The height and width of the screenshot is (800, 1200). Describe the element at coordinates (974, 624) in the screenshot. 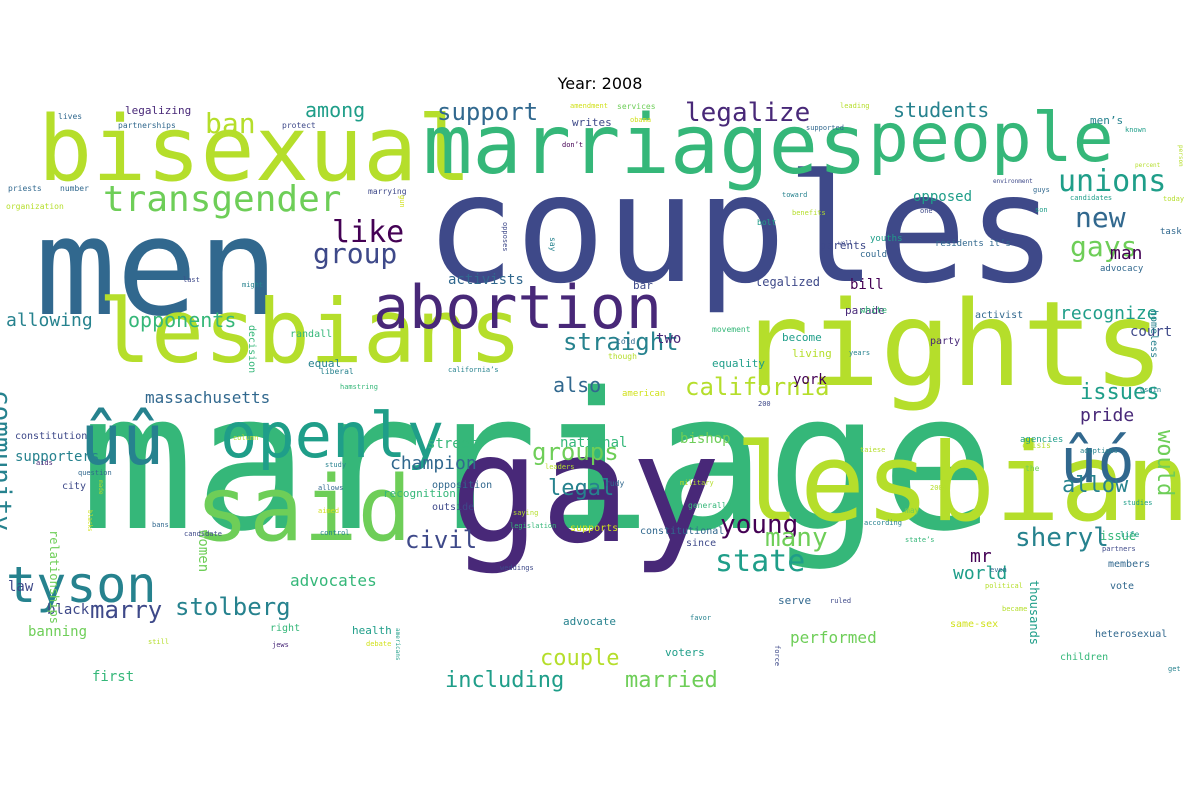

I see `word-same-sex: same-sex` at that location.